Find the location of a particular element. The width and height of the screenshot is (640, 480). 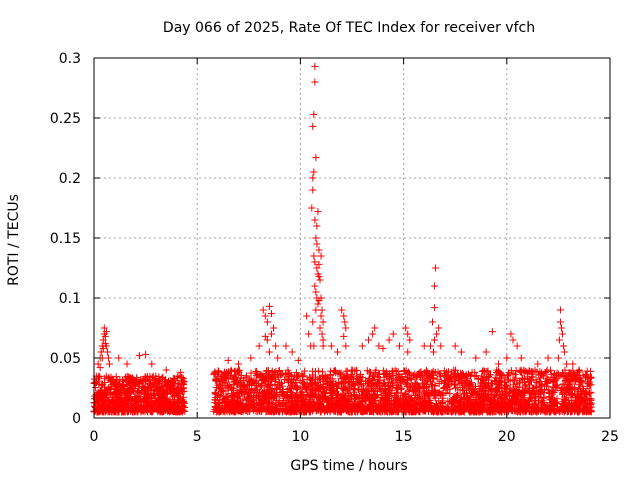

y-tick-labels: 0 0.05 0.1 0.15 0.2 0.25 0.3 is located at coordinates (65, 239).